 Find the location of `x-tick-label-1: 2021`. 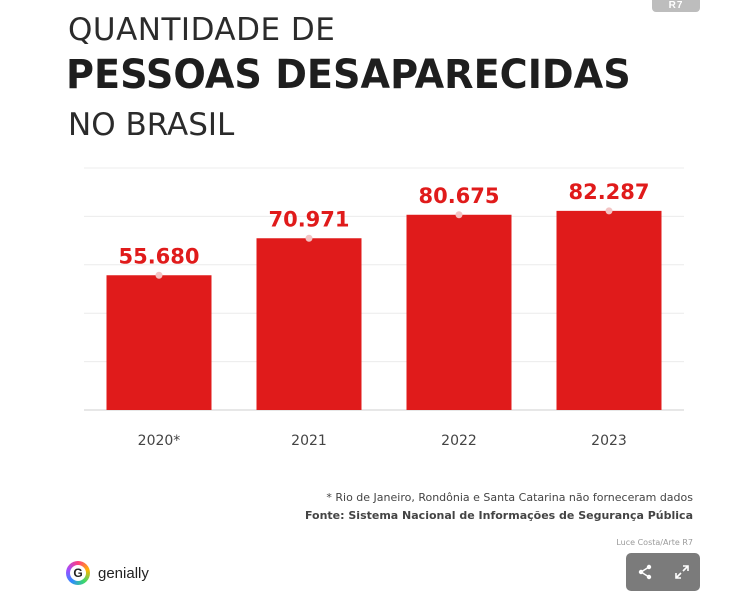

x-tick-label-1: 2021 is located at coordinates (309, 441).